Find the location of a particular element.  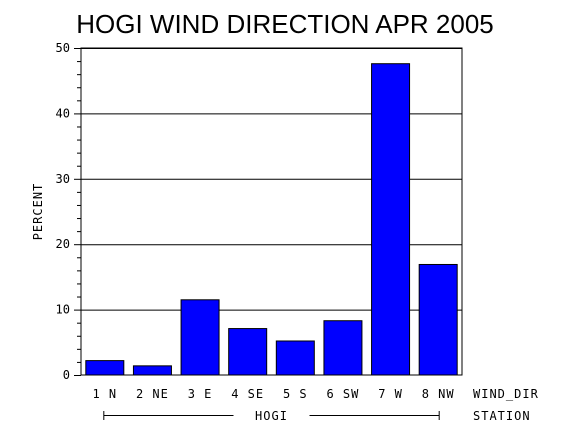

x-tick-label: 7 W is located at coordinates (390, 394).